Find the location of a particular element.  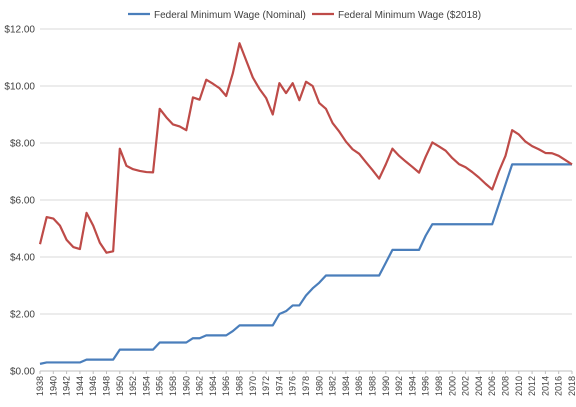

y-axis-tick-labels: $0.00 $2.00 $4.00 $6.00 $8.00 $10.00 $12.00 is located at coordinates (19, 201).